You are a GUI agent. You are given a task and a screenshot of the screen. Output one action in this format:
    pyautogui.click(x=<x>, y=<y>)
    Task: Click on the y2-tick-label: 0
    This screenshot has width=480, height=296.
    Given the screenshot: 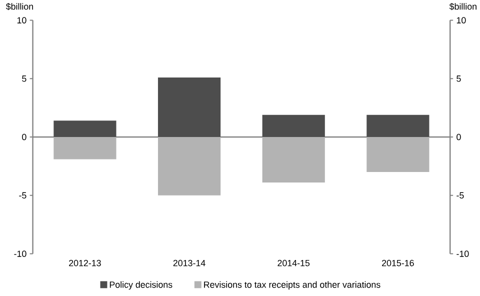 What is the action you would take?
    pyautogui.click(x=458, y=137)
    